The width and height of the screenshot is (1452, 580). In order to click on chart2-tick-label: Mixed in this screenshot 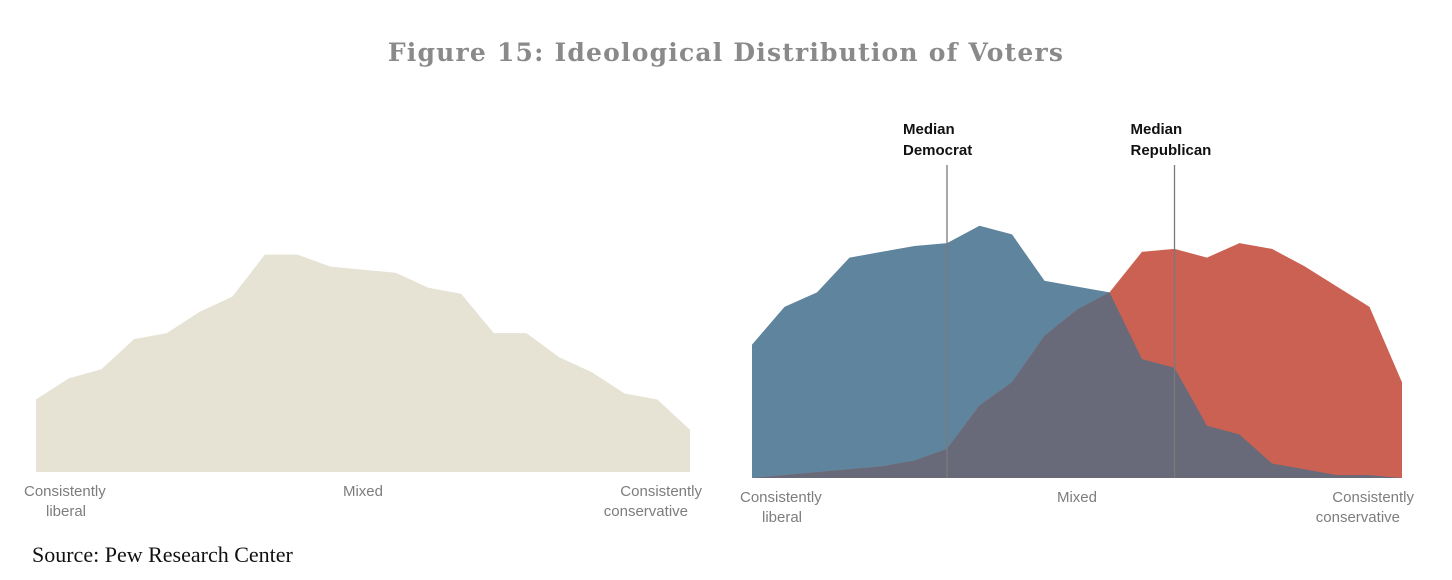, I will do `click(1077, 497)`.